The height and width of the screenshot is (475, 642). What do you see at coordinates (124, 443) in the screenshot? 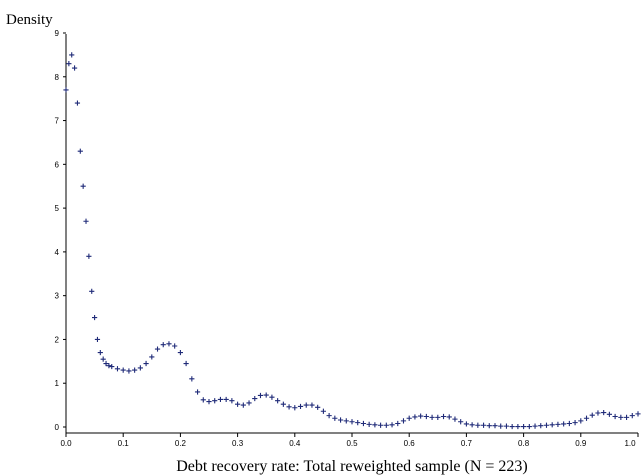
I see `x-tick-label: 0.1` at bounding box center [124, 443].